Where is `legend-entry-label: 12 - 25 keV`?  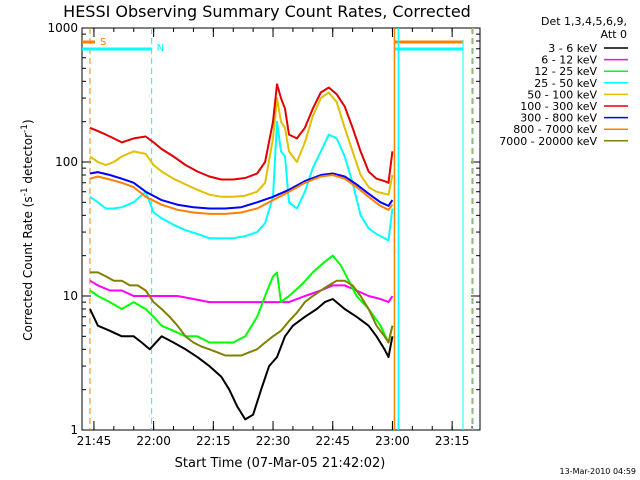 legend-entry-label: 12 - 25 keV is located at coordinates (565, 71).